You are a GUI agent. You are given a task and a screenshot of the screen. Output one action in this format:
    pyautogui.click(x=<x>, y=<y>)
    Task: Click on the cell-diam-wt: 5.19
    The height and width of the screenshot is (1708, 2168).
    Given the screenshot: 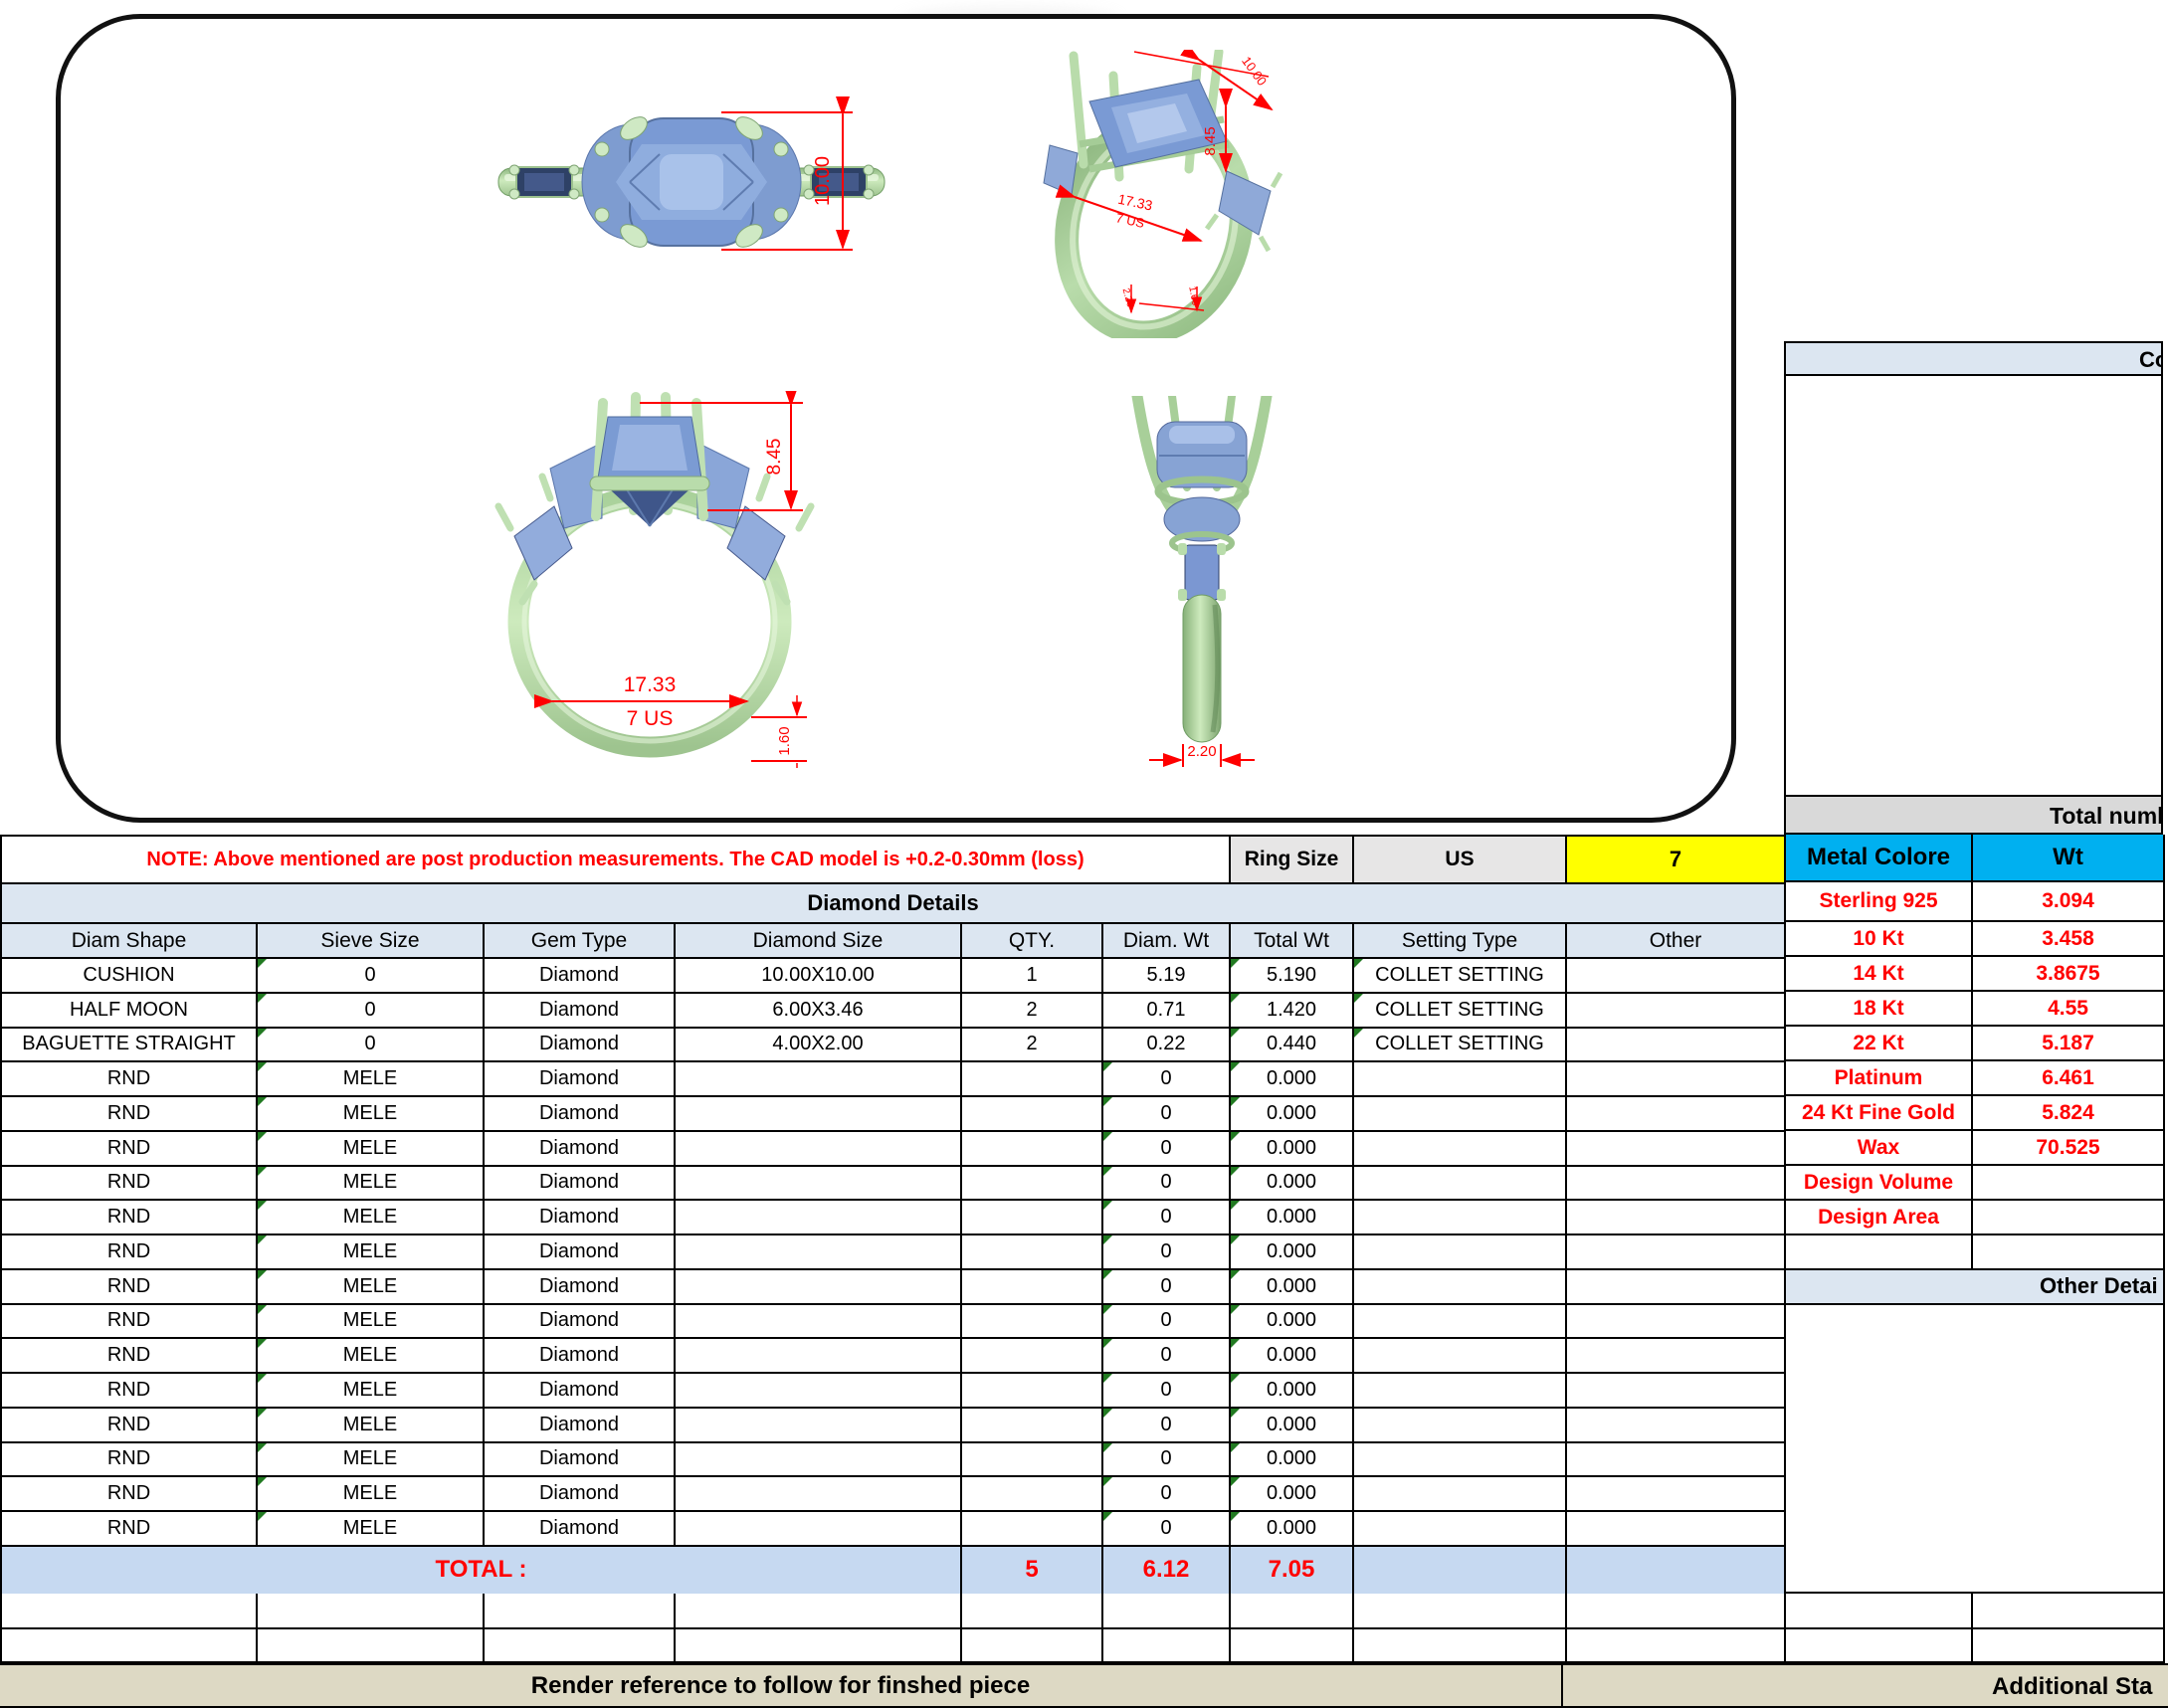 What is the action you would take?
    pyautogui.click(x=1167, y=977)
    